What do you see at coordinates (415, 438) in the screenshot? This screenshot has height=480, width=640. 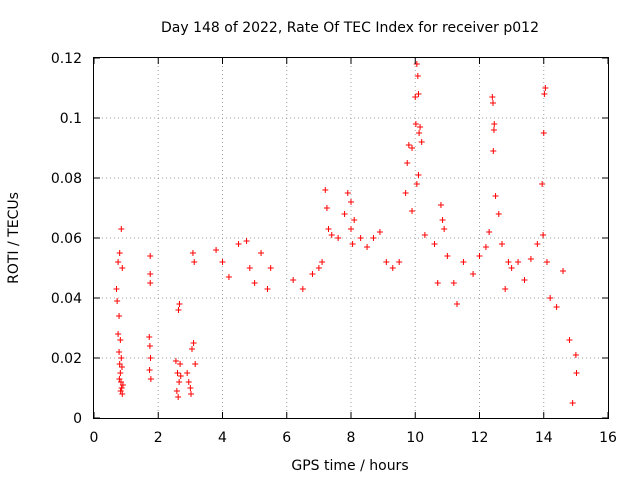 I see `x-tick-label: 10` at bounding box center [415, 438].